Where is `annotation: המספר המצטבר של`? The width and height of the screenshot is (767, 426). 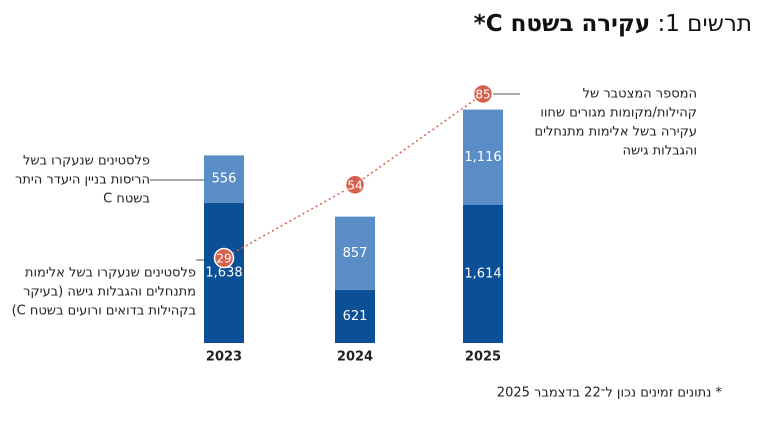 annotation: המספר המצטבר של is located at coordinates (640, 94).